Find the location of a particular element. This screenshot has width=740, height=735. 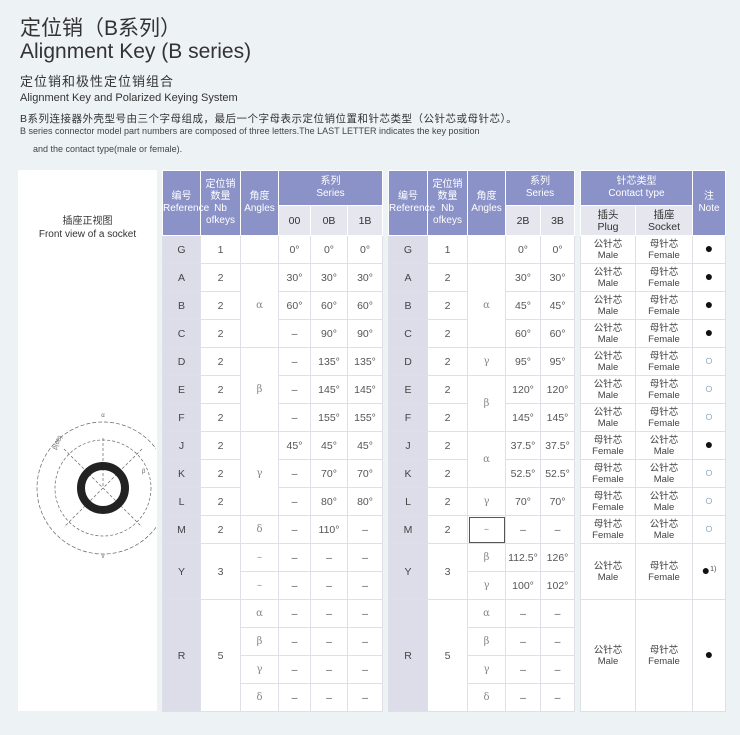

reference-cell: G is located at coordinates (181, 249).